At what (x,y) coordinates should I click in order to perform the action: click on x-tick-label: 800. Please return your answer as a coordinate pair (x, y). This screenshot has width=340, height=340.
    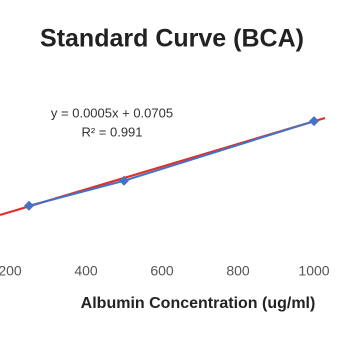
    Looking at the image, I should click on (238, 271).